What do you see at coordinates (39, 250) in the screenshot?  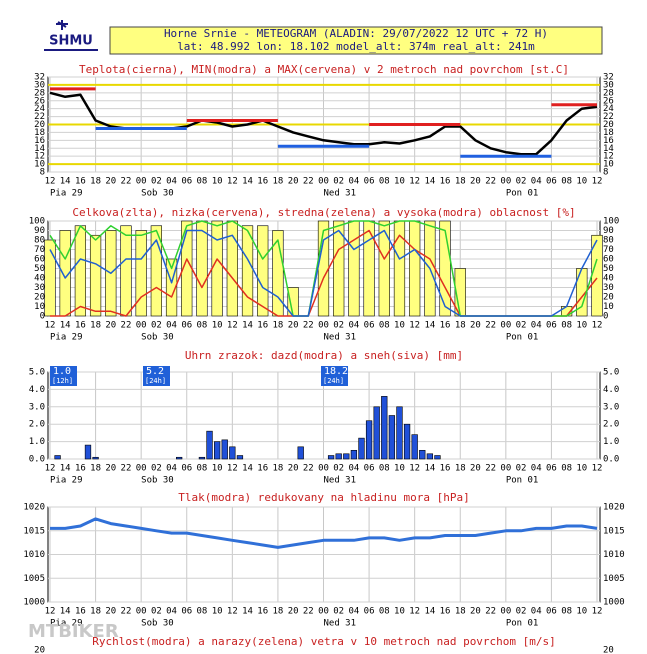 I see `y-tick-label: 70` at bounding box center [39, 250].